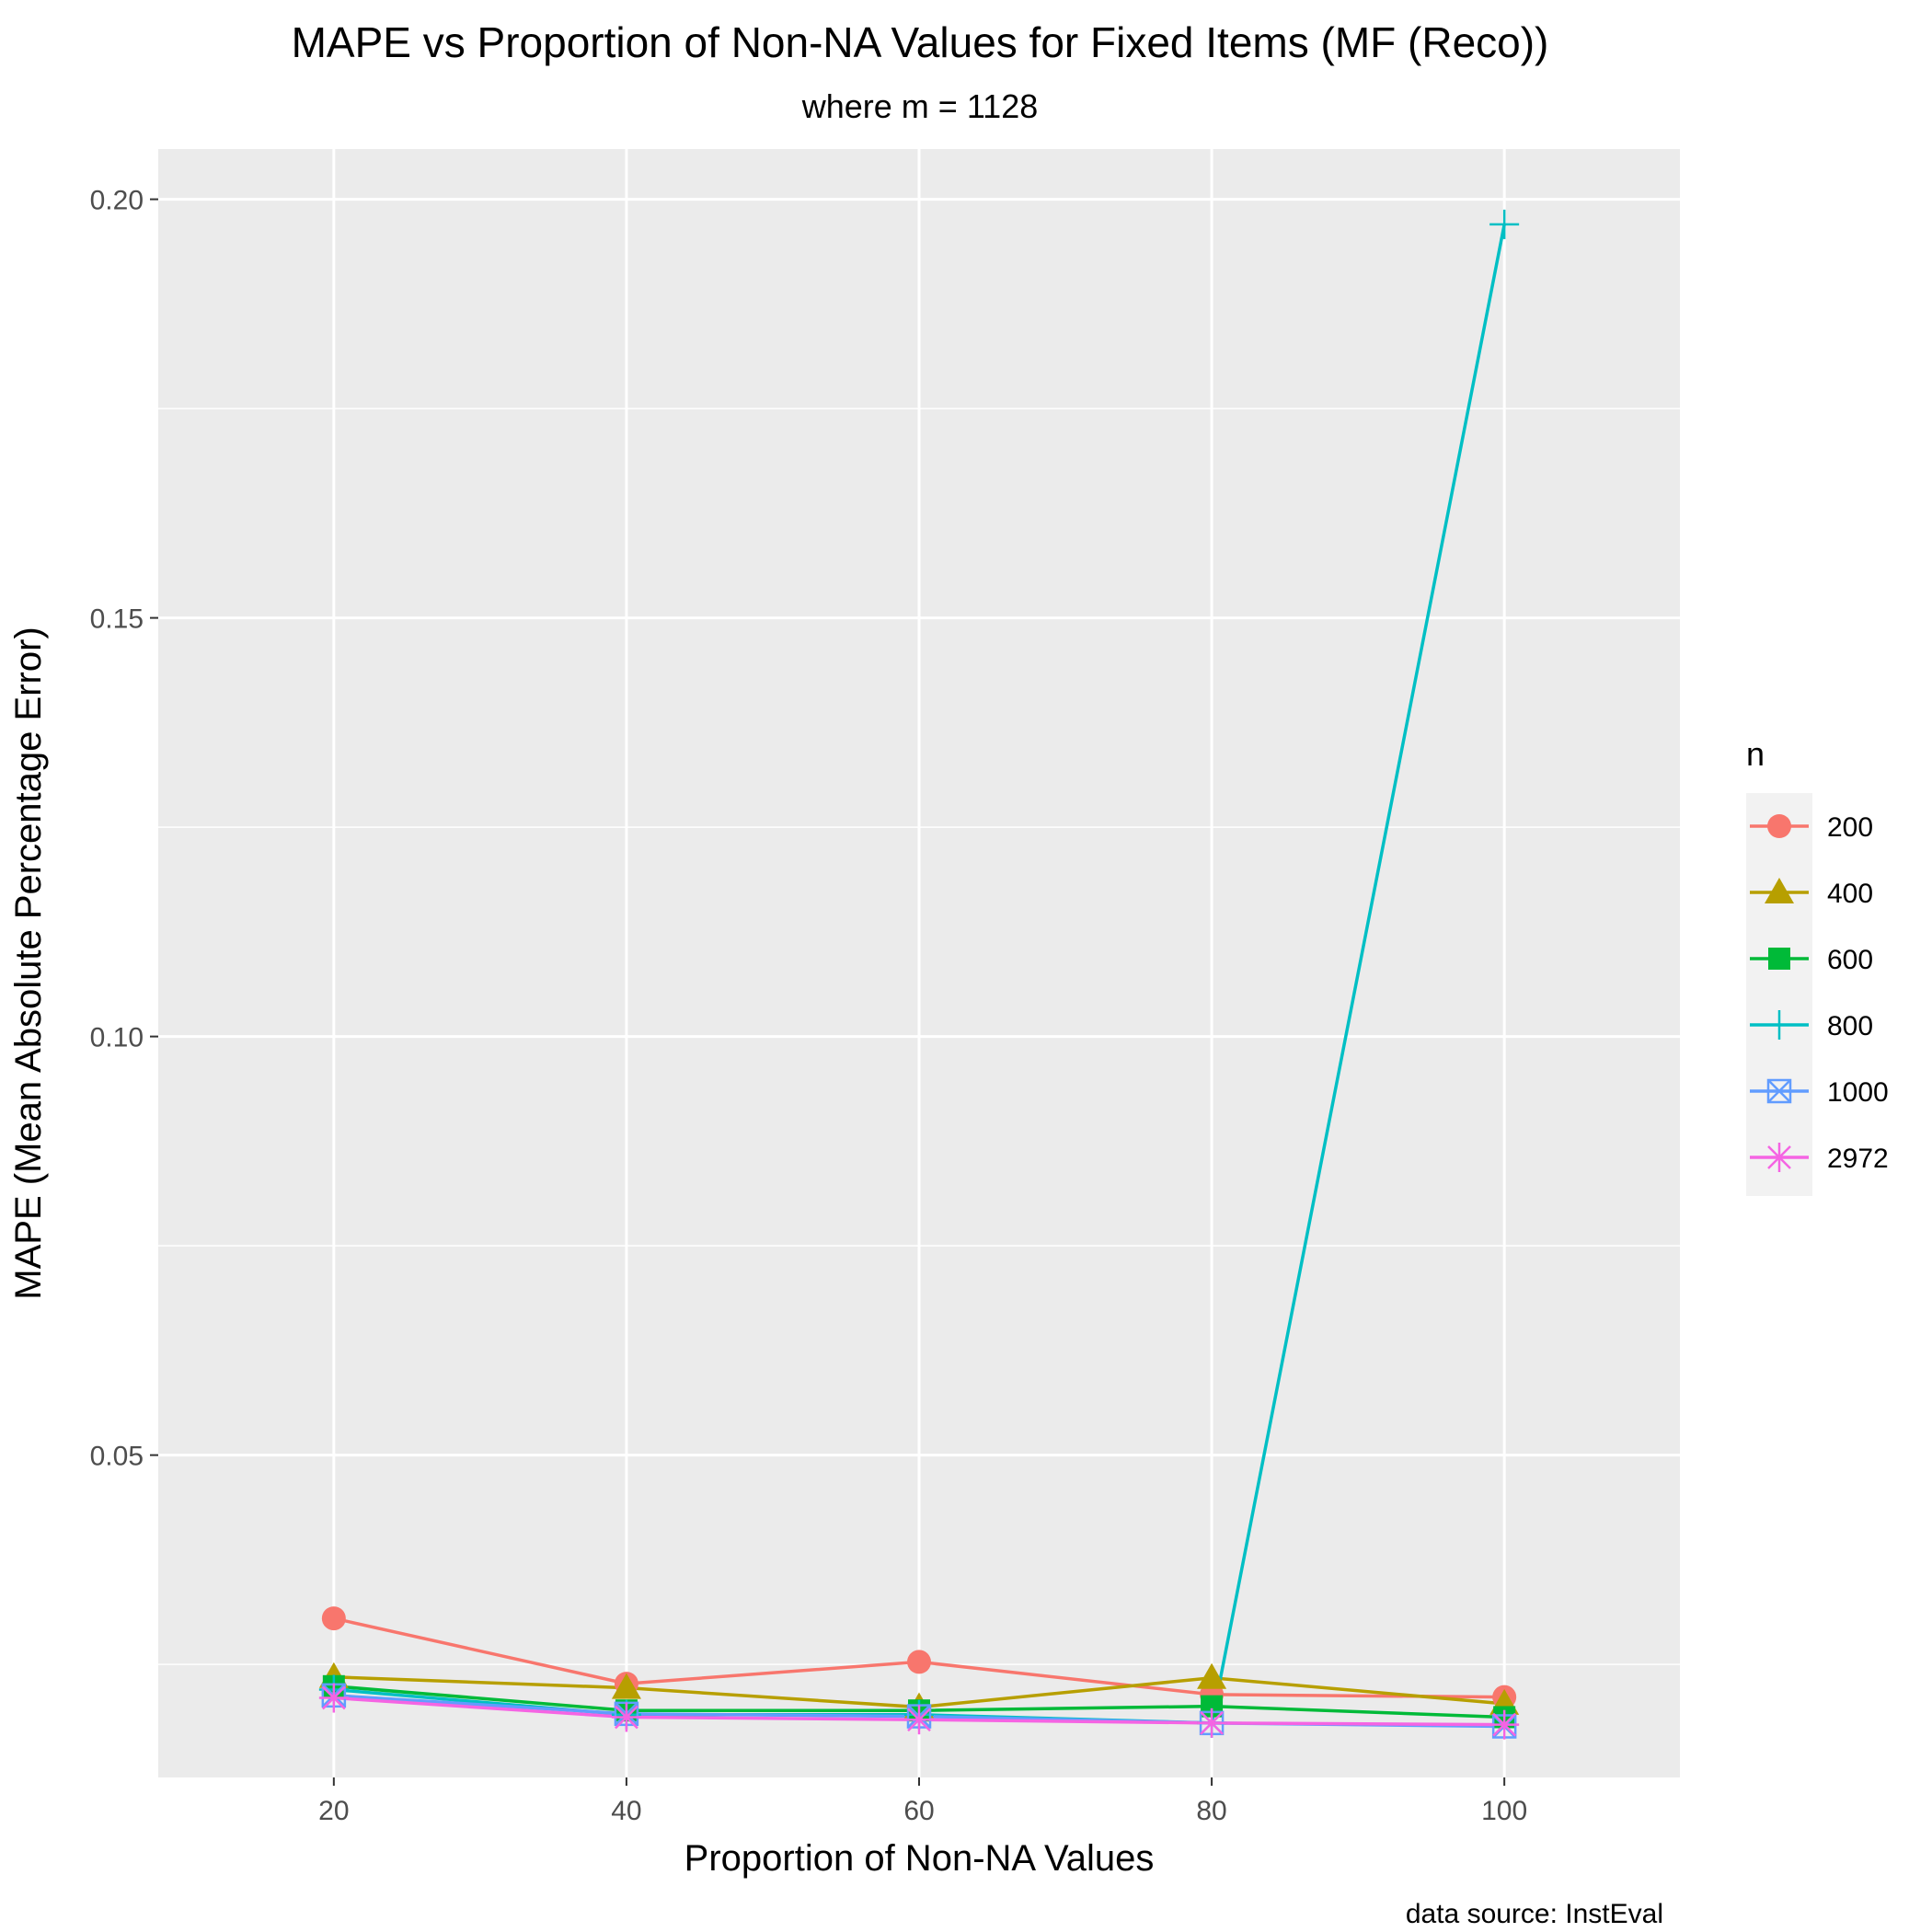  What do you see at coordinates (1504, 1811) in the screenshot?
I see `x-tick-label: 100` at bounding box center [1504, 1811].